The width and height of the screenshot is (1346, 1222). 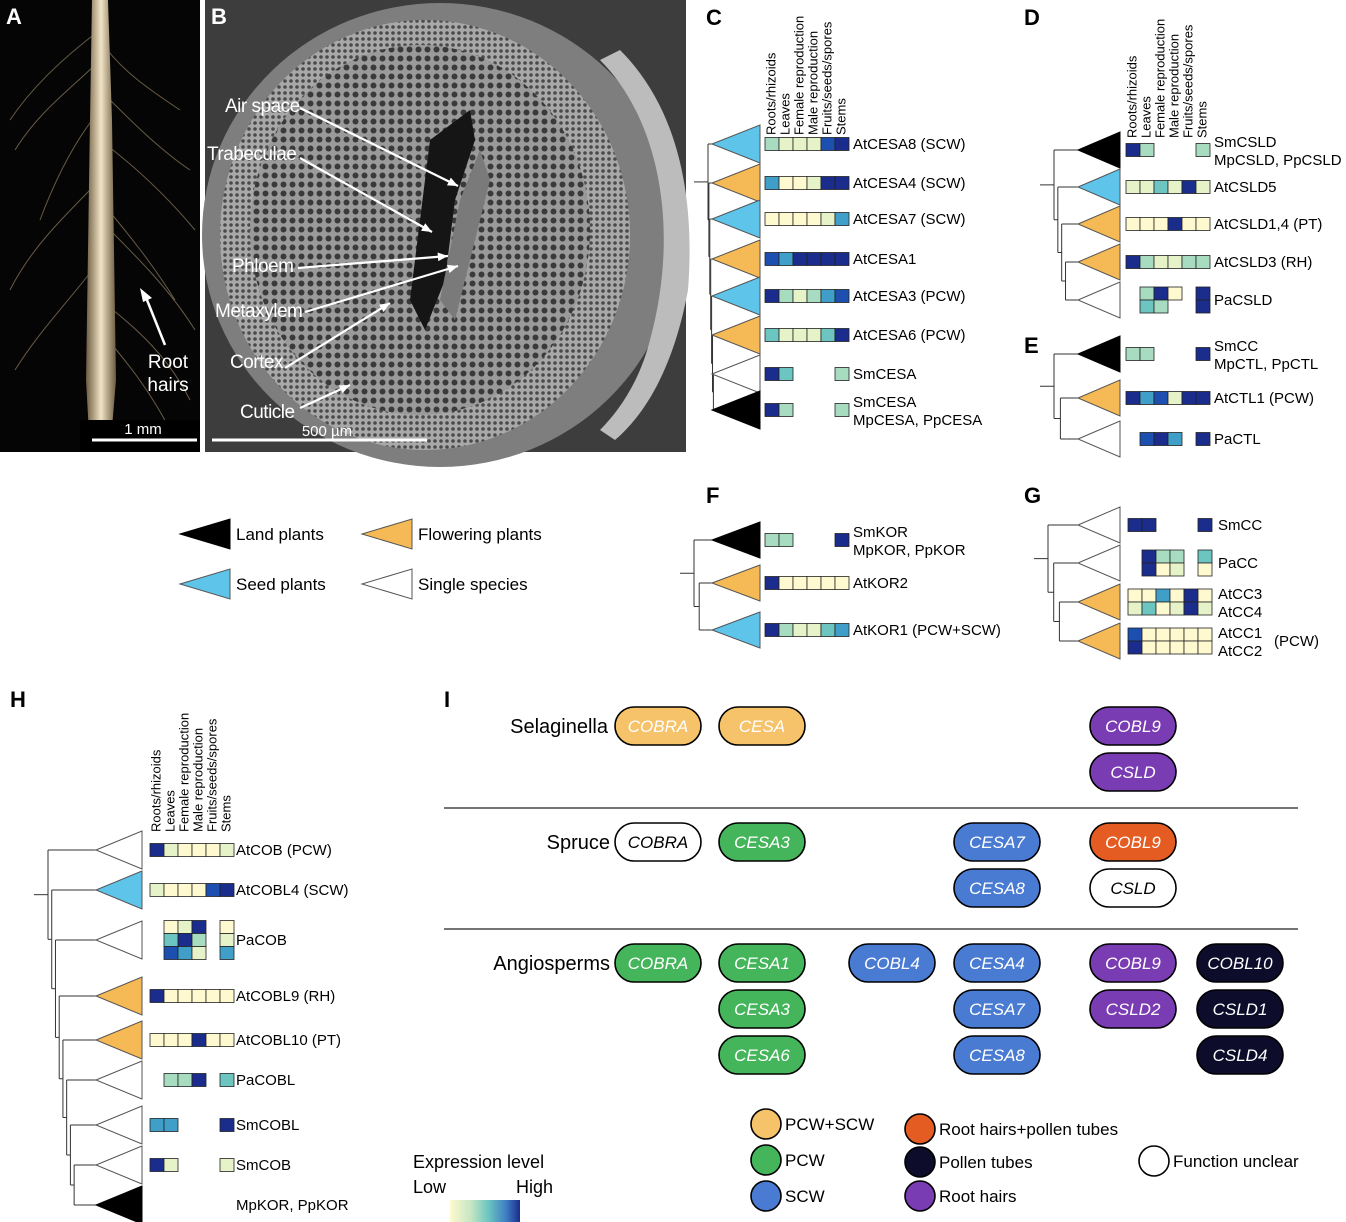 I want to click on panel-letter-i: I, so click(x=447, y=699).